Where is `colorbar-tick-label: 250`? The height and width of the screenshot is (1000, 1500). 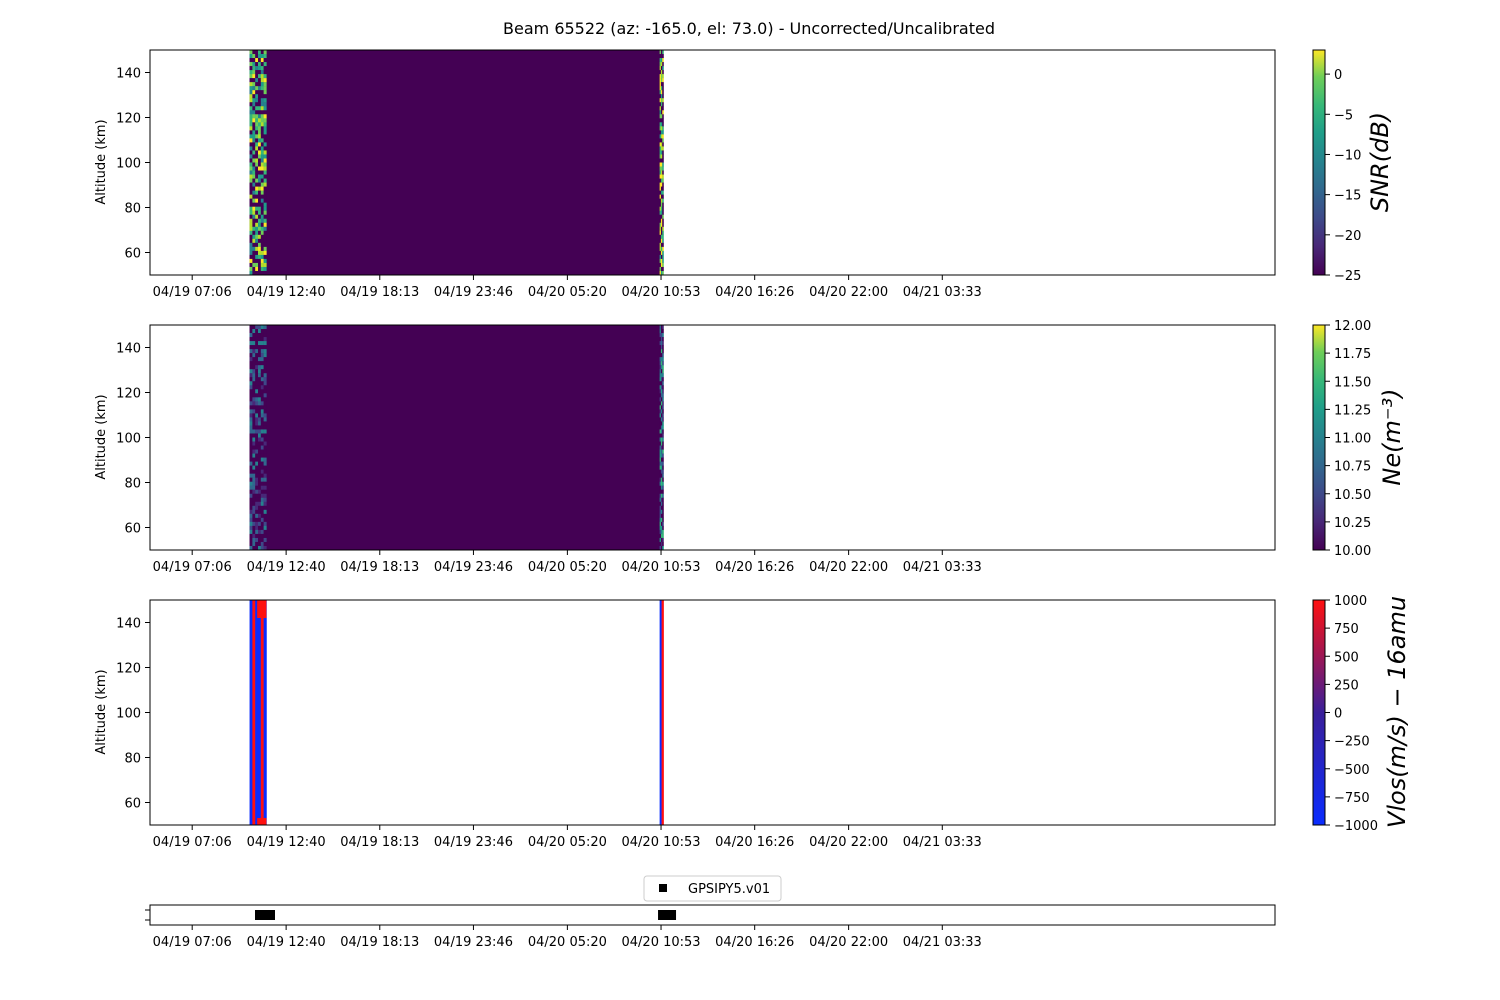 colorbar-tick-label: 250 is located at coordinates (1346, 685).